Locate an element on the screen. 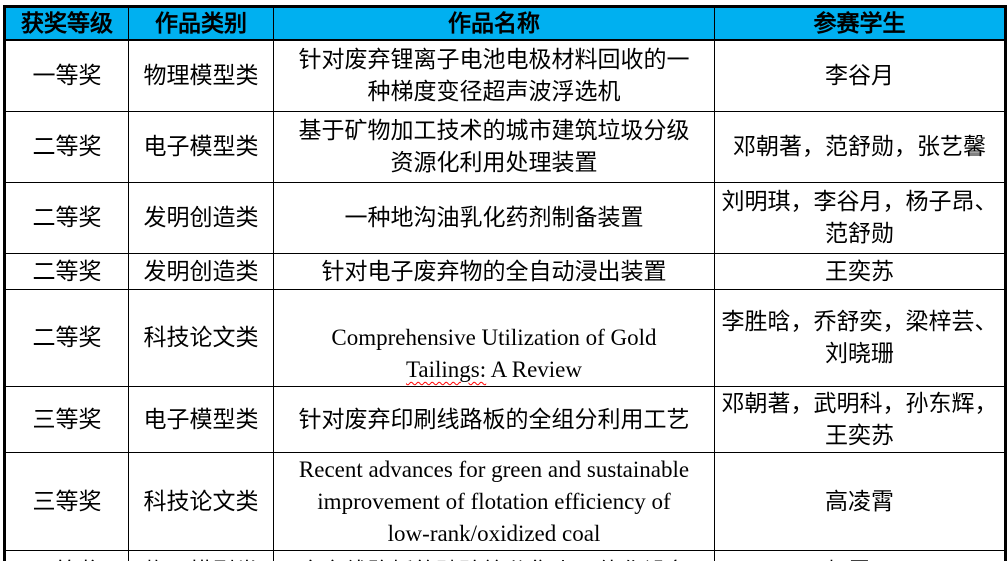  students-cell: 邓朝著，范舒勋，张艺馨 is located at coordinates (860, 147).